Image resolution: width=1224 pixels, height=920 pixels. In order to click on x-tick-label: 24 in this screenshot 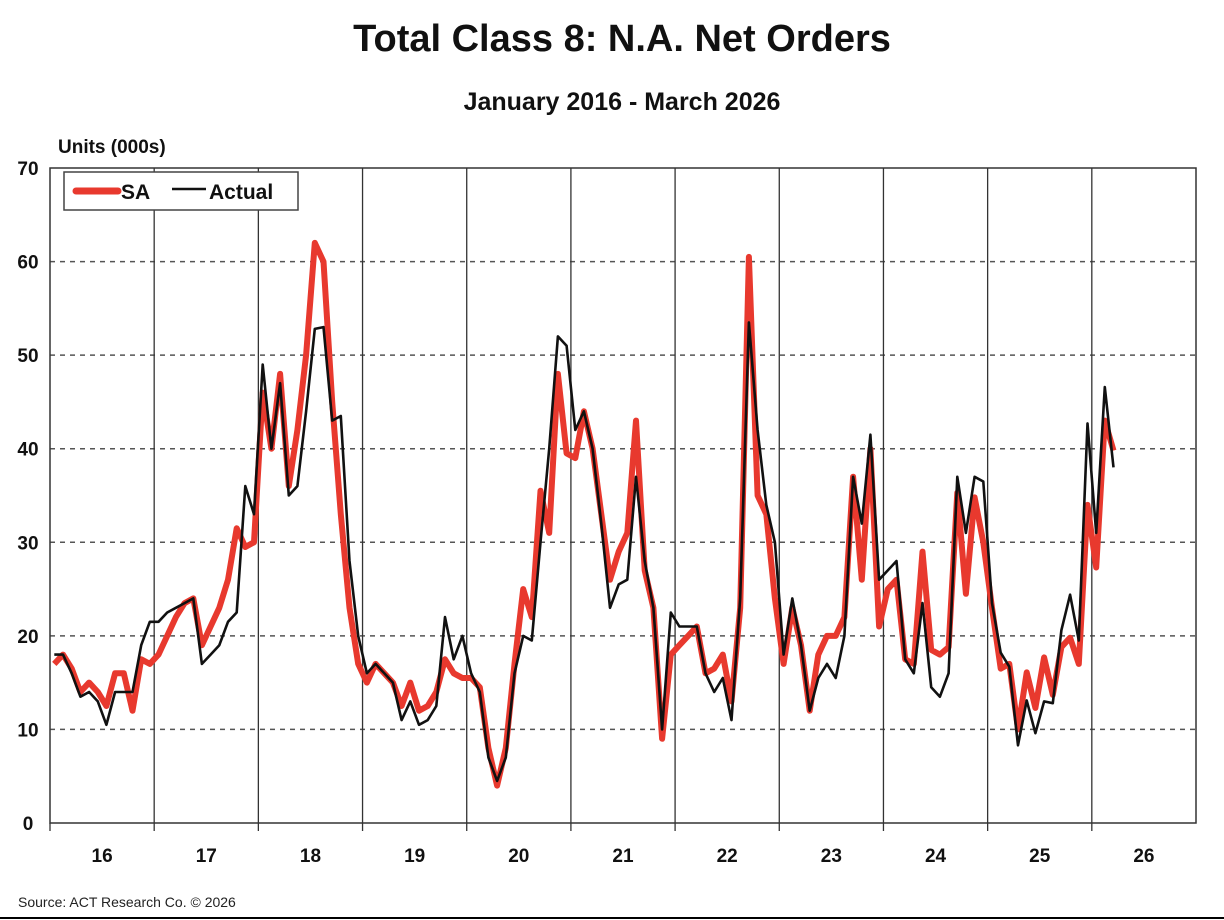, I will do `click(936, 856)`.